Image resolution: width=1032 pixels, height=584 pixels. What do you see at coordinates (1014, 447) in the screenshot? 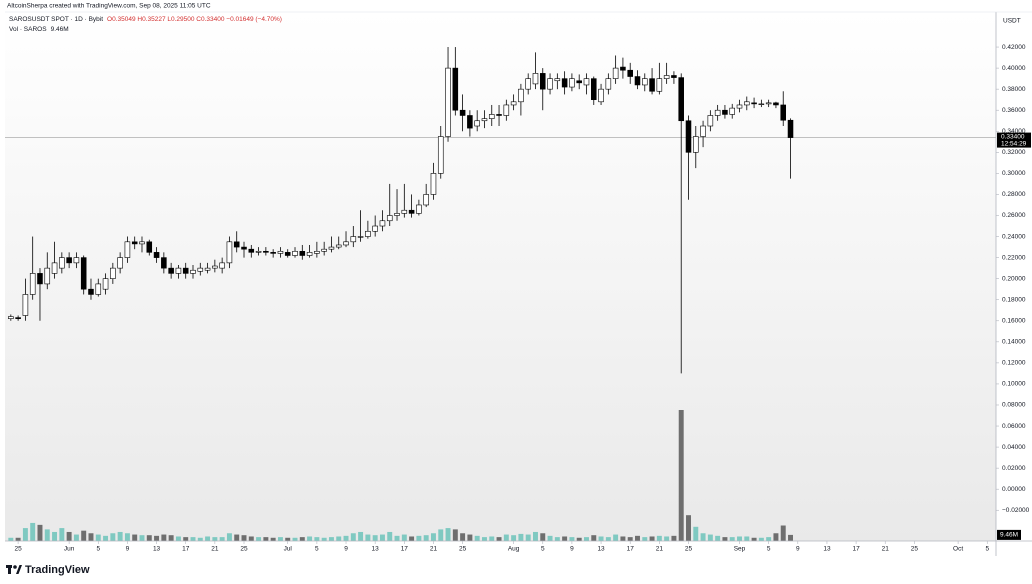
I see `y-tick-label: 0.04000` at bounding box center [1014, 447].